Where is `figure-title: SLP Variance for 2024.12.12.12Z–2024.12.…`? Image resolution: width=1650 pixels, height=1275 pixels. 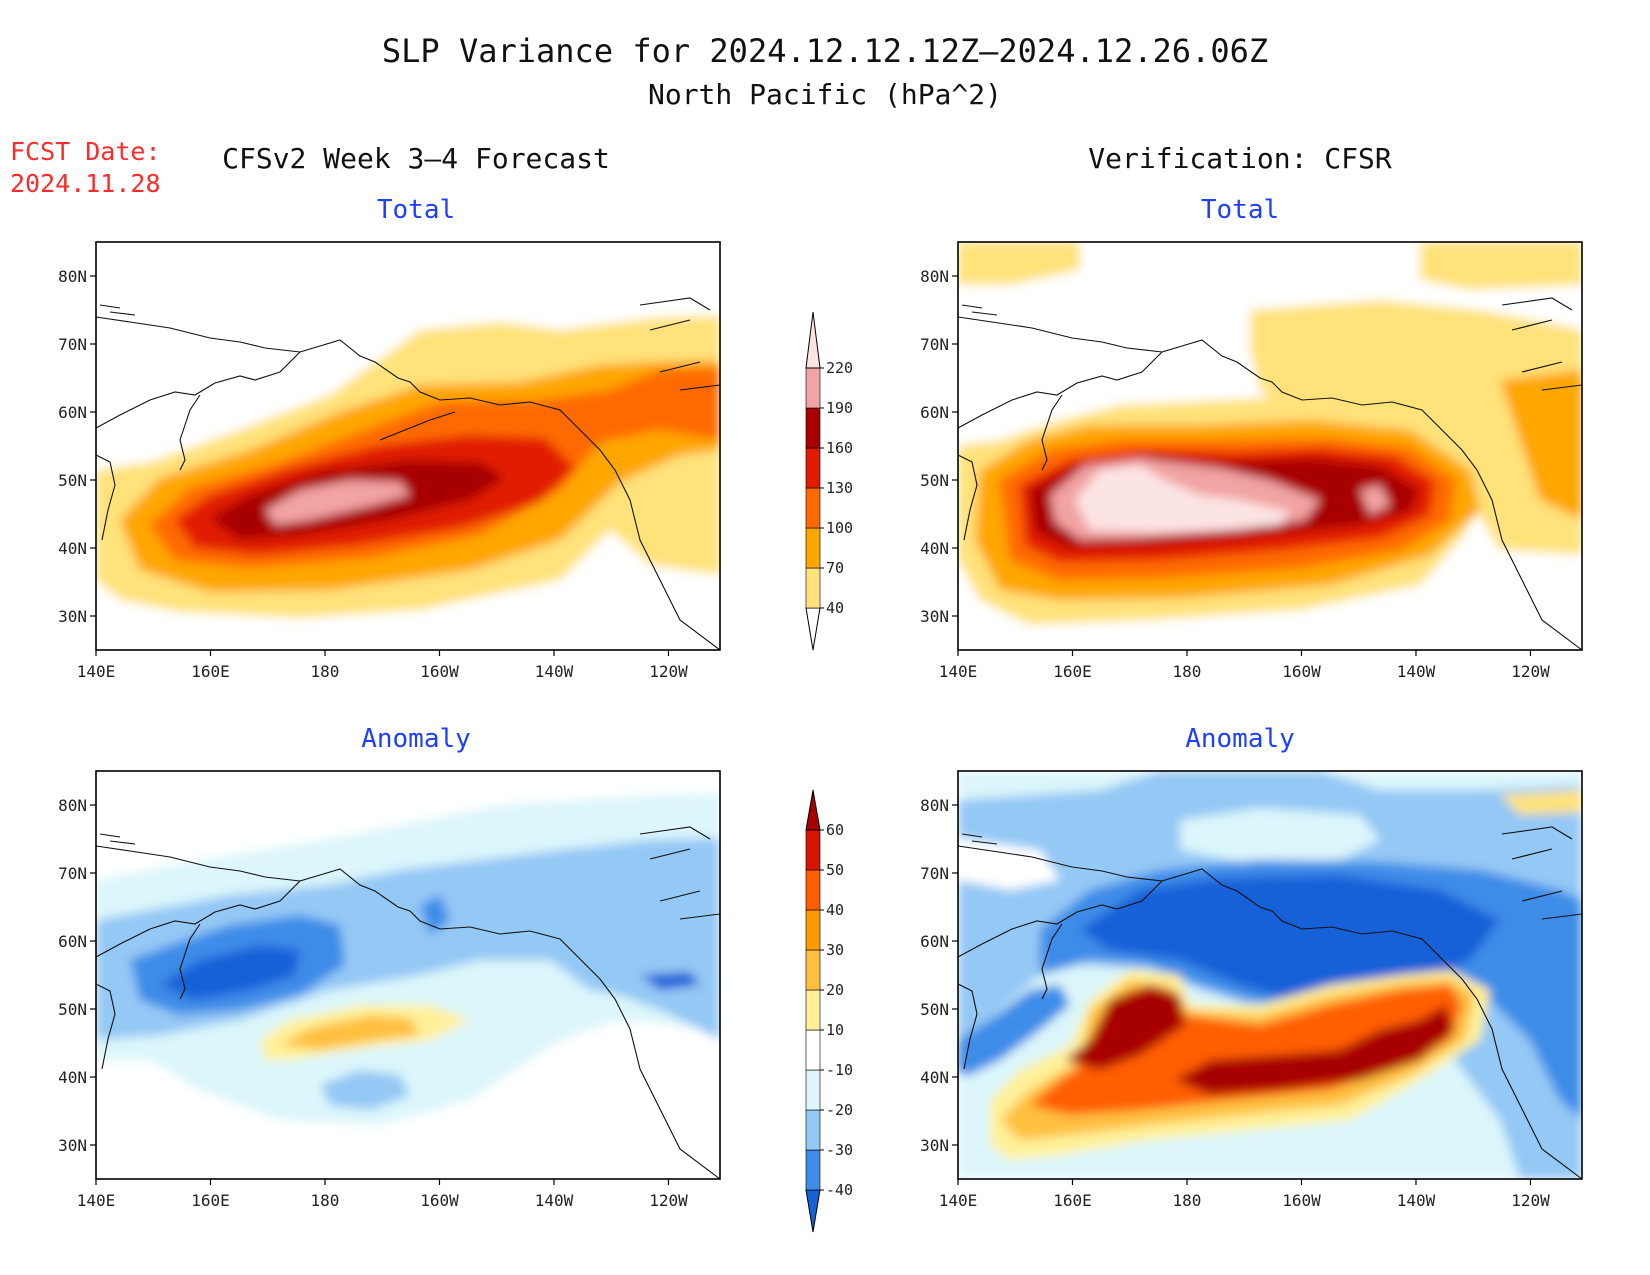
figure-title: SLP Variance for 2024.12.12.12Z–2024.12.… is located at coordinates (825, 51).